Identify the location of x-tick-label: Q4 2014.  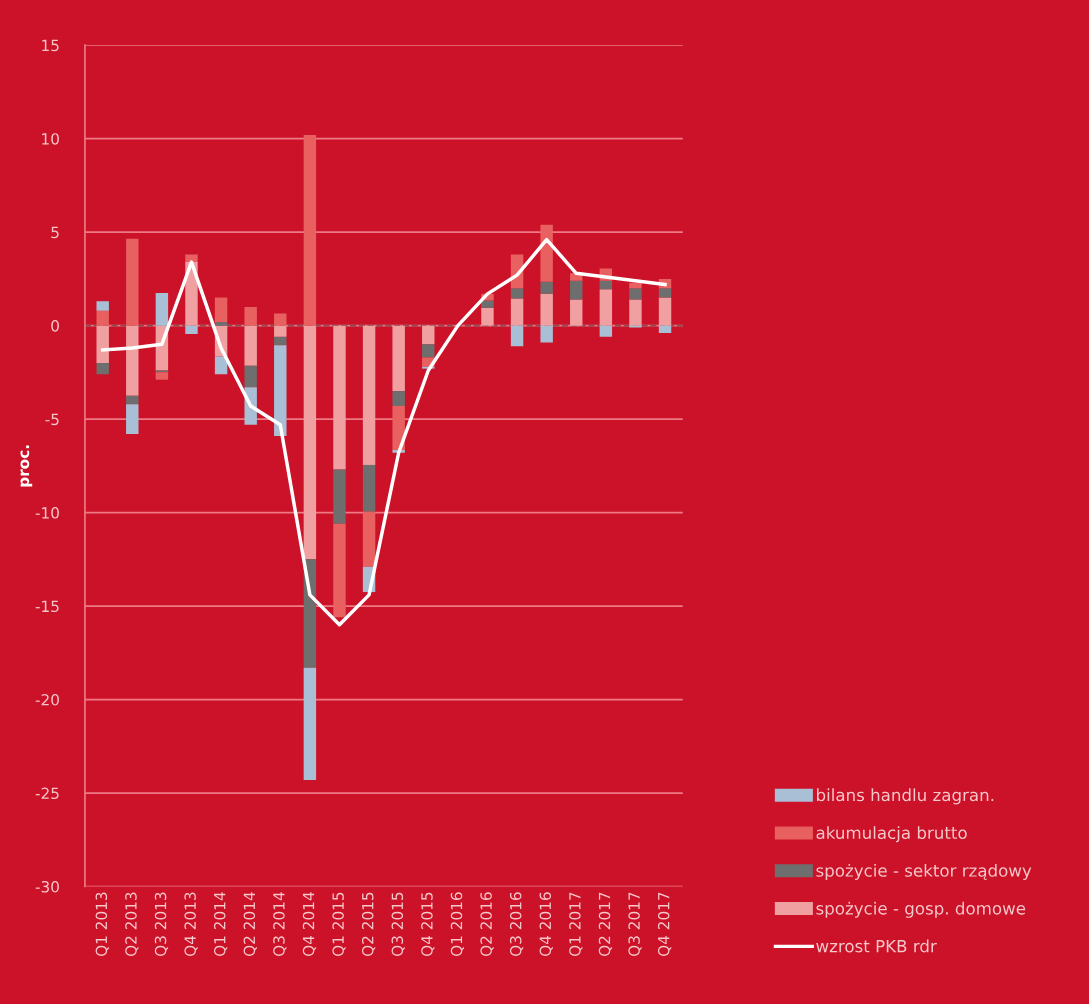
(309, 924).